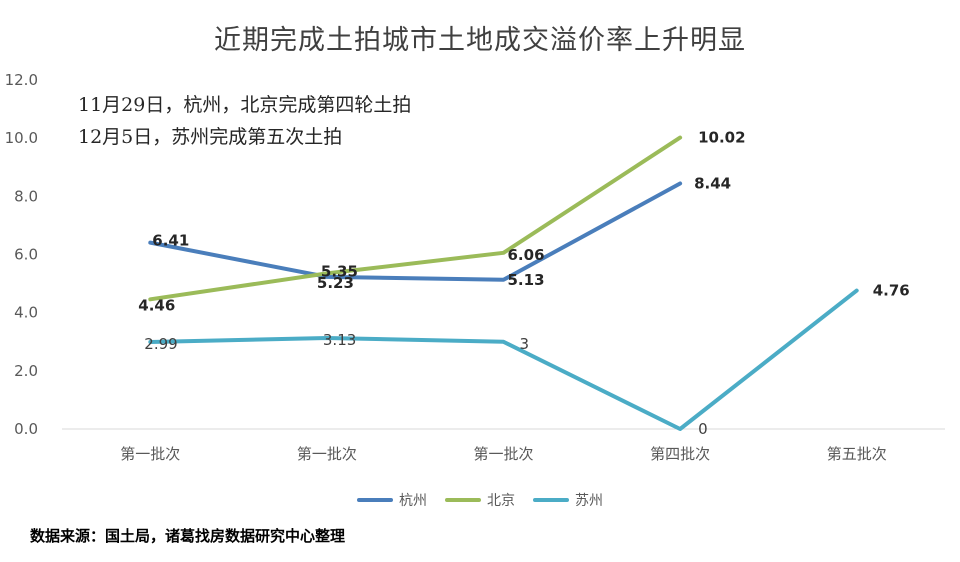 This screenshot has width=960, height=562. I want to click on data-label: 8.44, so click(712, 184).